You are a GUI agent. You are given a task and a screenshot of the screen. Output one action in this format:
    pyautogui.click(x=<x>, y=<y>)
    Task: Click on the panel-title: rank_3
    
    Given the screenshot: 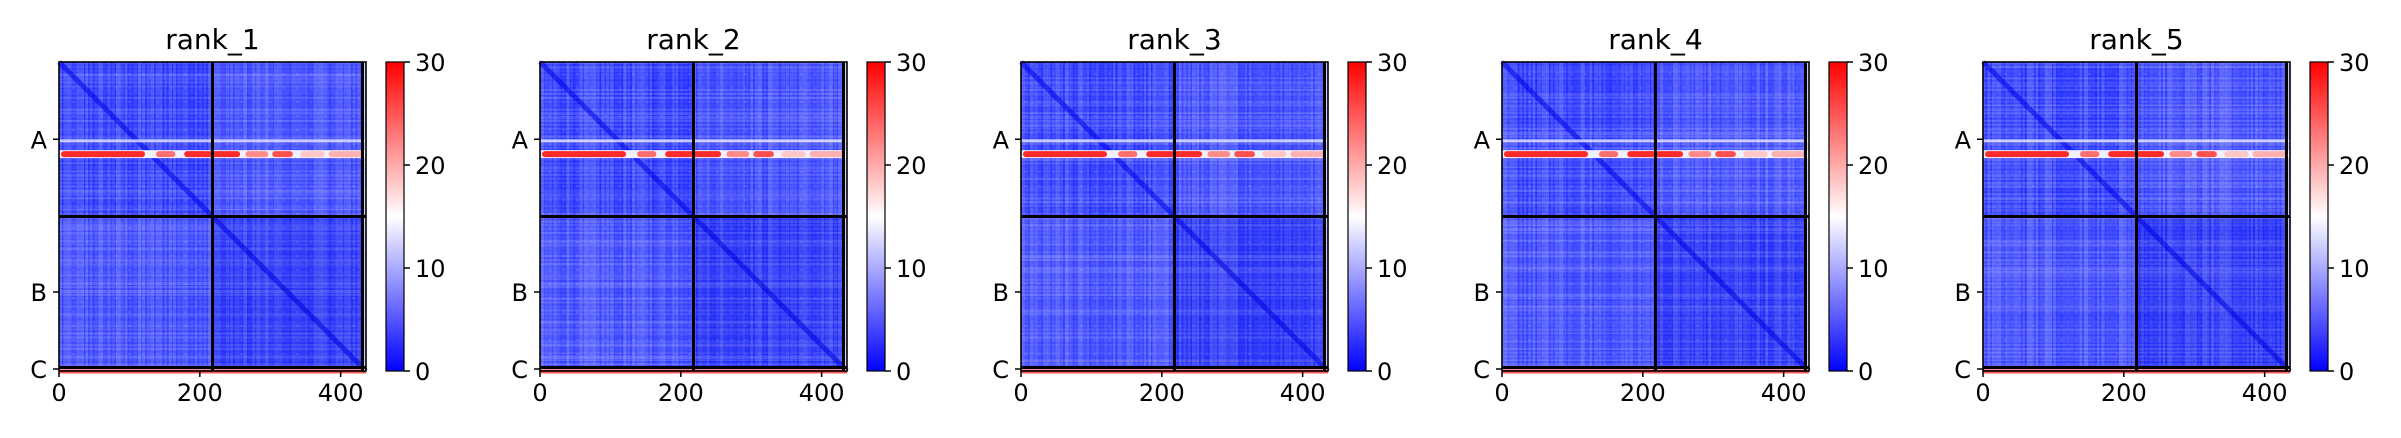 What is the action you would take?
    pyautogui.click(x=1174, y=39)
    